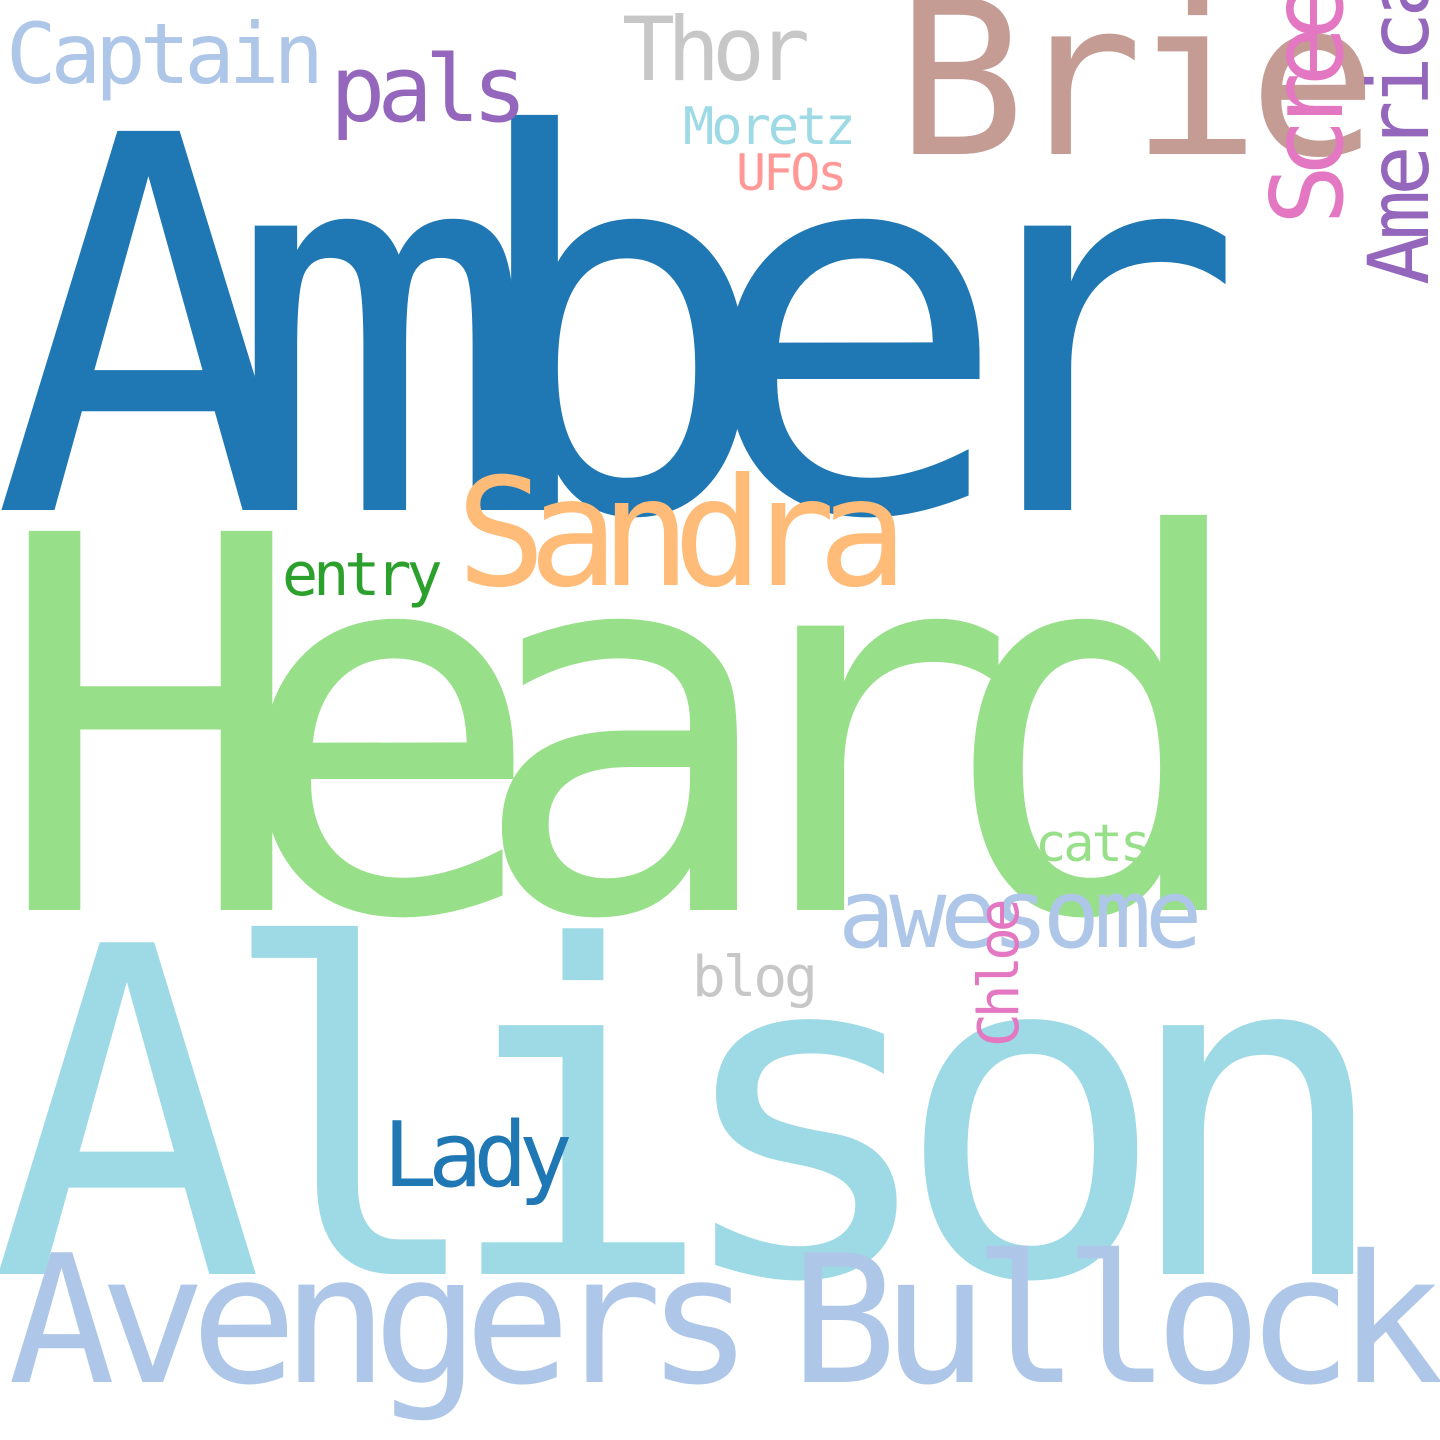 The width and height of the screenshot is (1440, 1440). Describe the element at coordinates (362, 575) in the screenshot. I see `word-entry: entry` at that location.